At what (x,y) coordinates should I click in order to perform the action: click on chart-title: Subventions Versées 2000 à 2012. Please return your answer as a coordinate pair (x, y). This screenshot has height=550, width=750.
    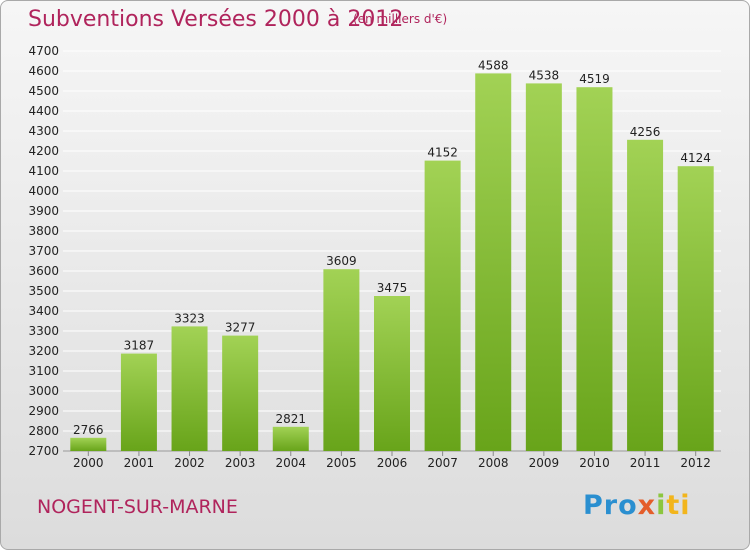
    Looking at the image, I should click on (216, 19).